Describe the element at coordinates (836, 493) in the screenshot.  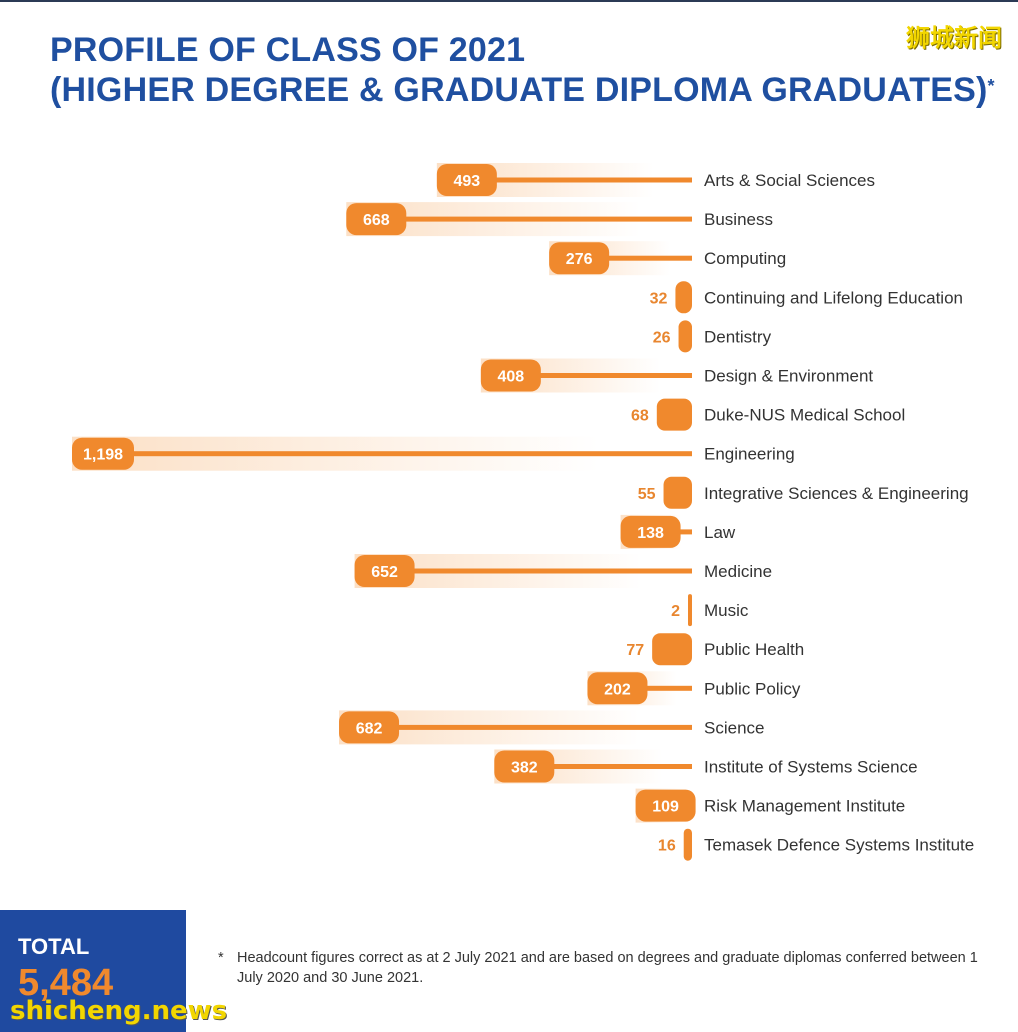
I see `category-label: Integrative Sciences & Engineering` at that location.